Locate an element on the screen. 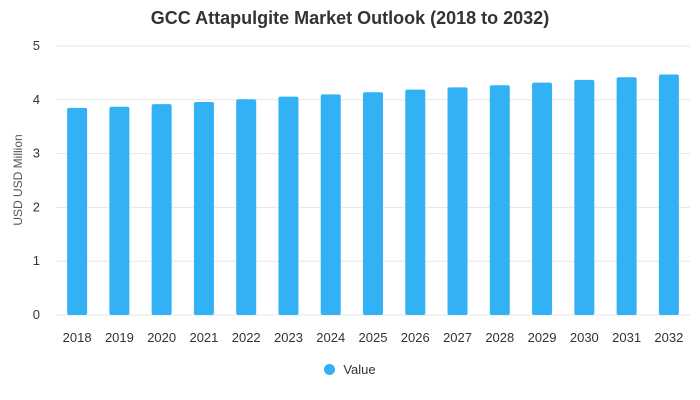 The height and width of the screenshot is (400, 700). x-tick-label: 2024 is located at coordinates (330, 337).